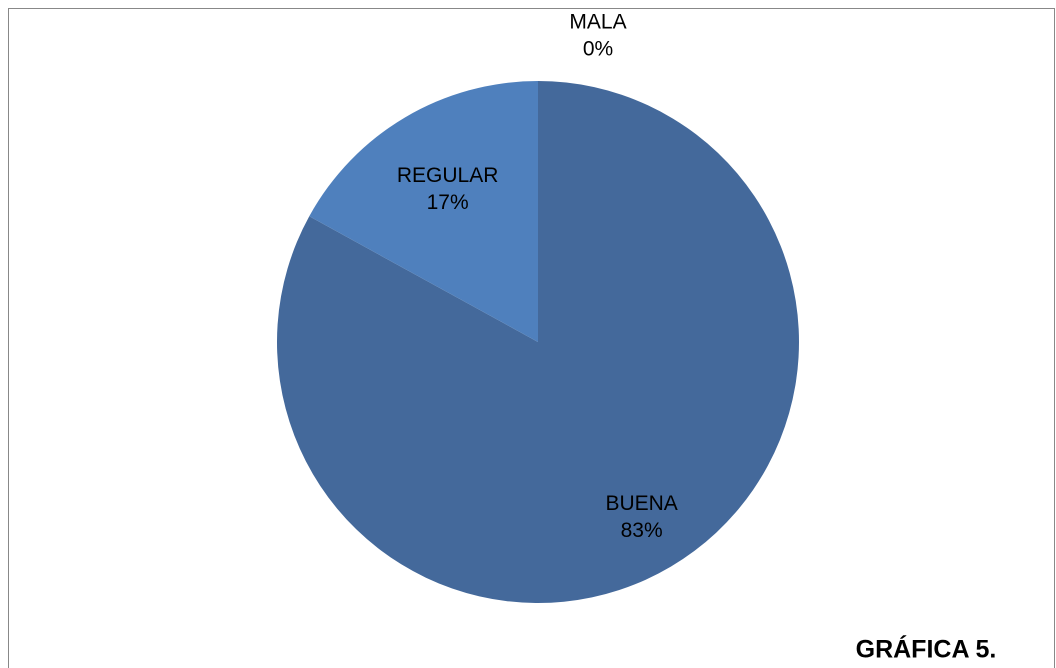 The image size is (1056, 668). Describe the element at coordinates (448, 202) in the screenshot. I see `slice-value-label: 17%` at that location.